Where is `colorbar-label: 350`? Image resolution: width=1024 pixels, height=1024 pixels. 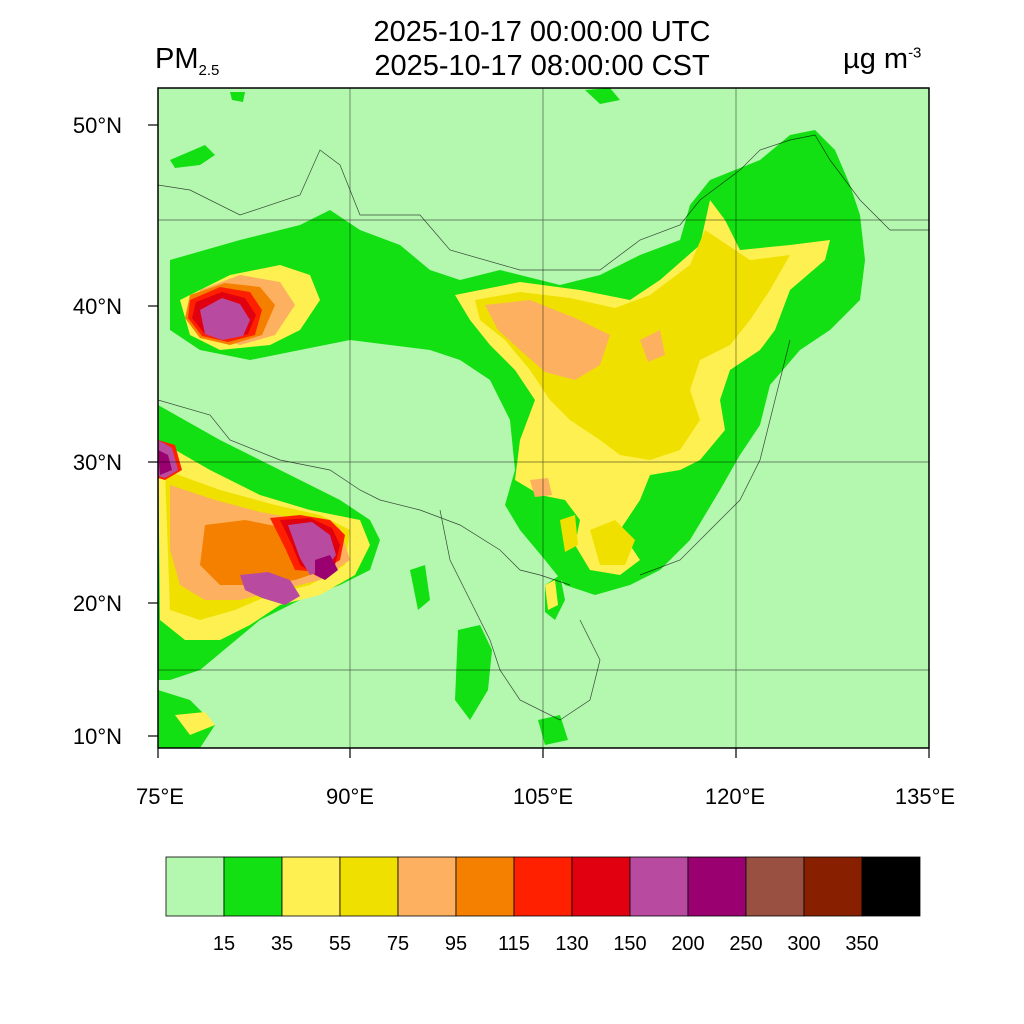
colorbar-label: 350 is located at coordinates (861, 944).